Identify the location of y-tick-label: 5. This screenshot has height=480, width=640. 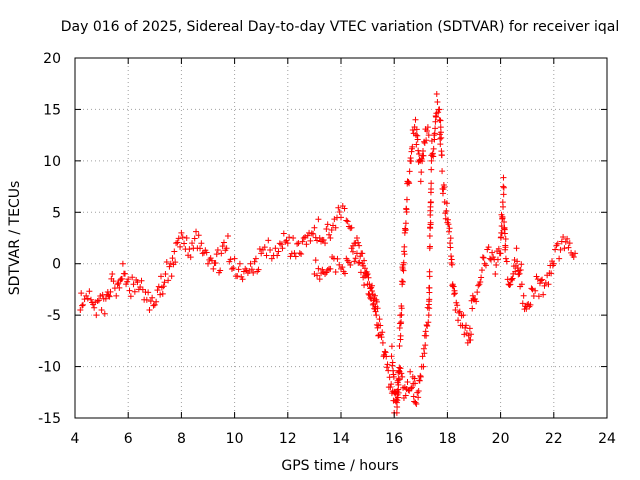
(56, 213).